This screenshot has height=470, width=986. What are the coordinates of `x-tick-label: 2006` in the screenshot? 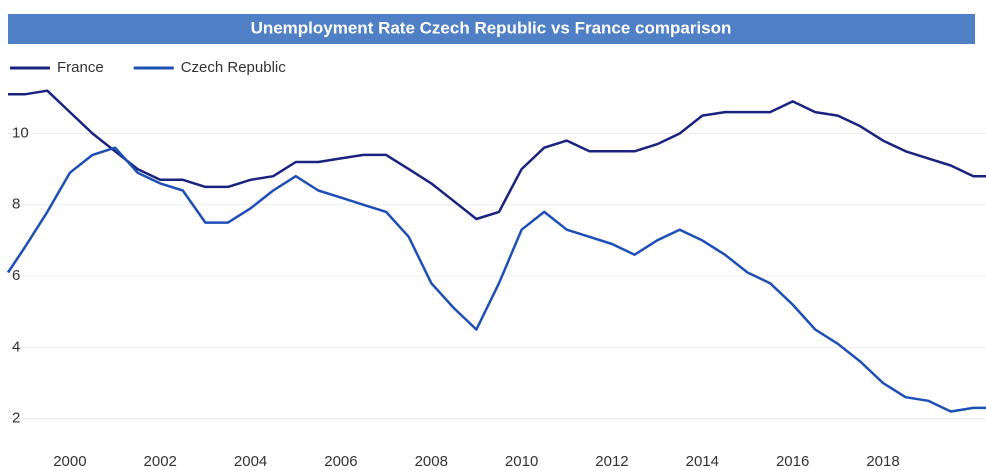 It's located at (340, 461).